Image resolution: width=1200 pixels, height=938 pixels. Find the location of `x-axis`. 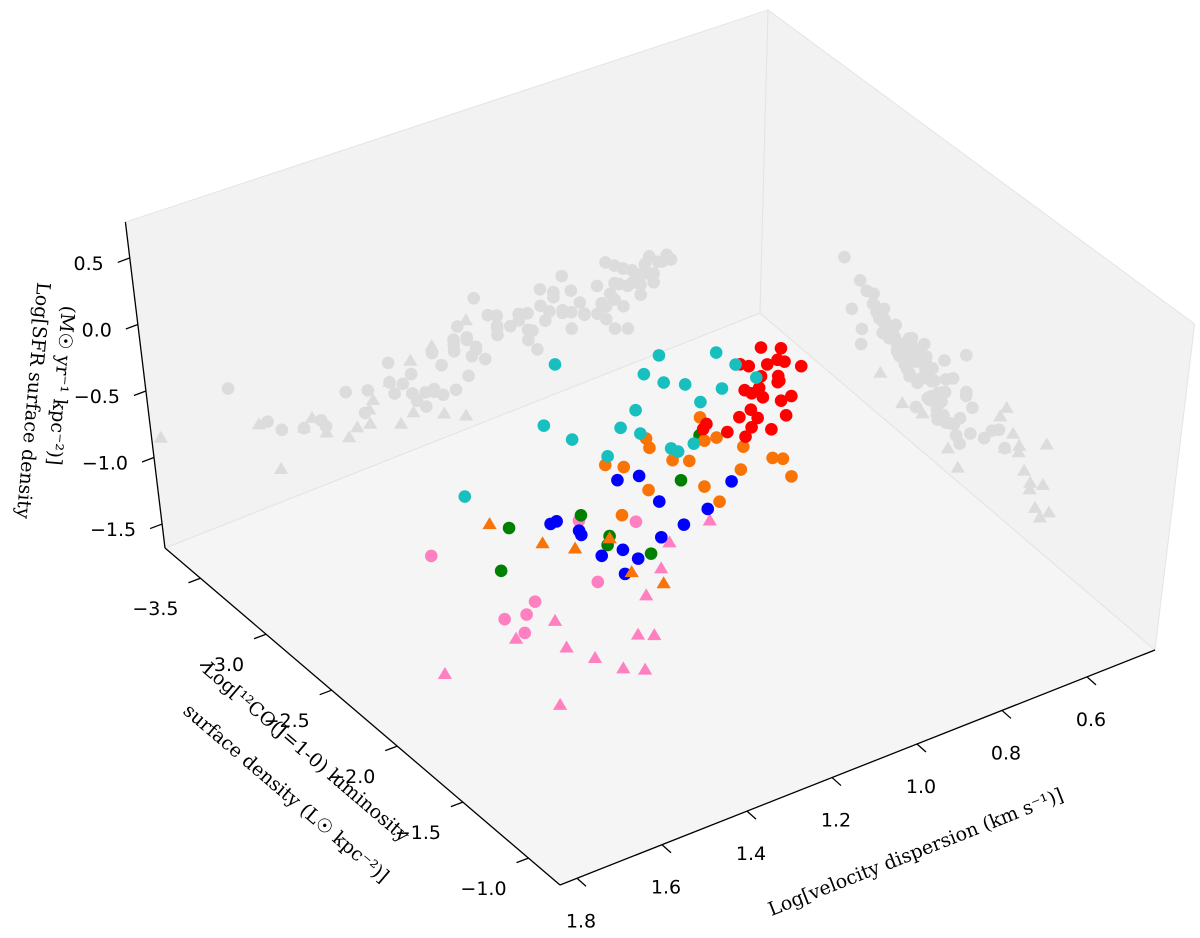

x-axis is located at coordinates (857, 767).